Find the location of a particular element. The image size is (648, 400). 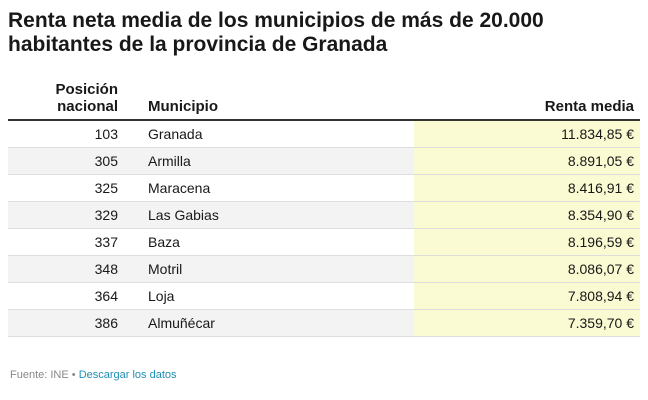

table-row: 305 Armilla 8.891,05 € is located at coordinates (324, 161).